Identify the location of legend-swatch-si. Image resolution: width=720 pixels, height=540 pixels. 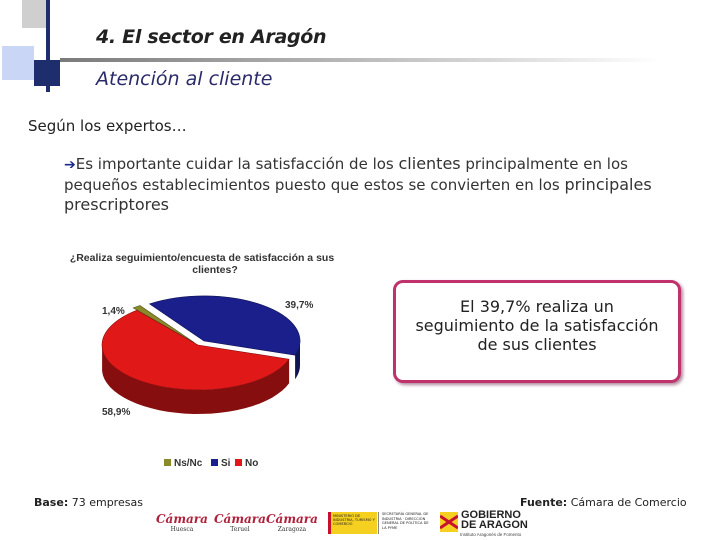
(214, 462).